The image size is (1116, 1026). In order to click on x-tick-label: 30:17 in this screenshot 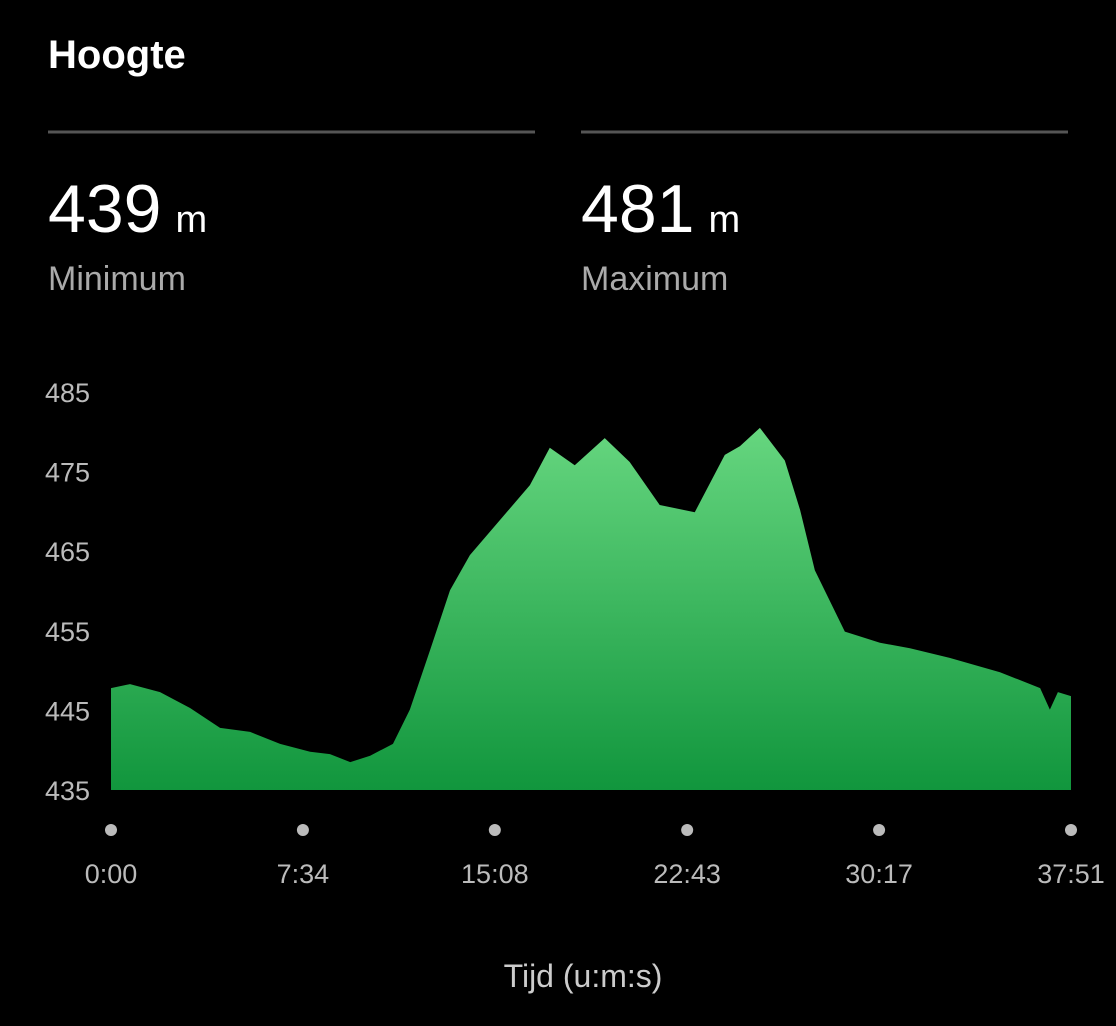, I will do `click(879, 874)`.